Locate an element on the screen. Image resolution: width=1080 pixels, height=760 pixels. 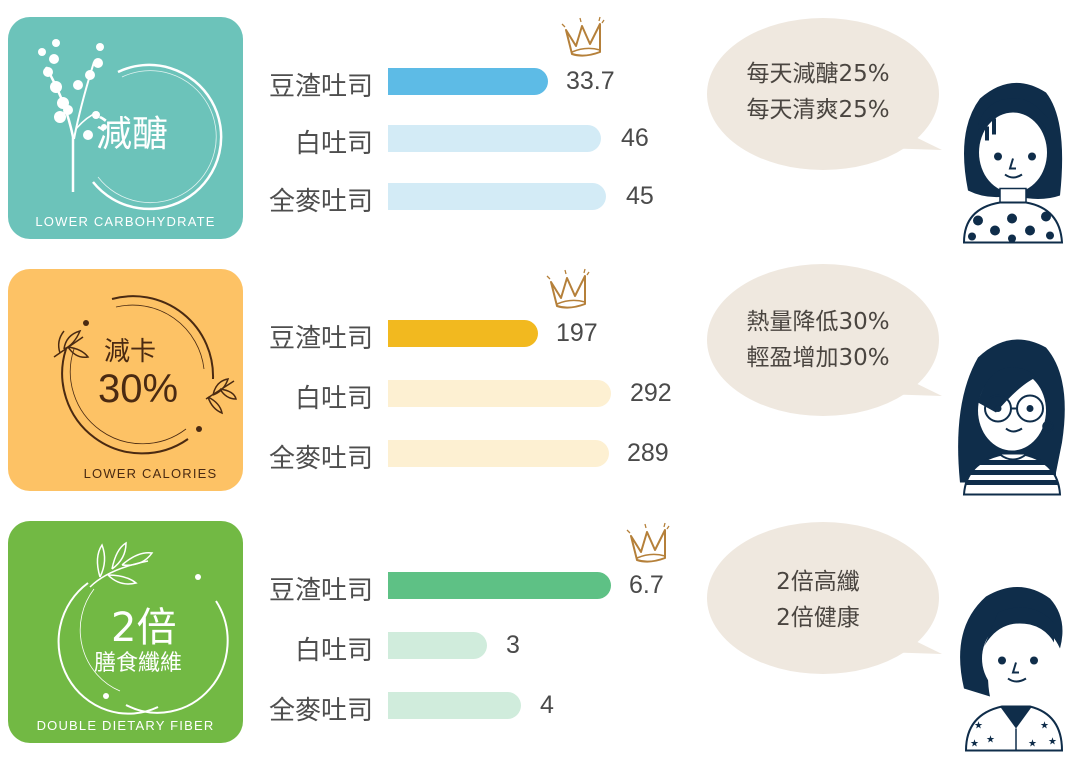
bar-value: 33.7 is located at coordinates (590, 81).